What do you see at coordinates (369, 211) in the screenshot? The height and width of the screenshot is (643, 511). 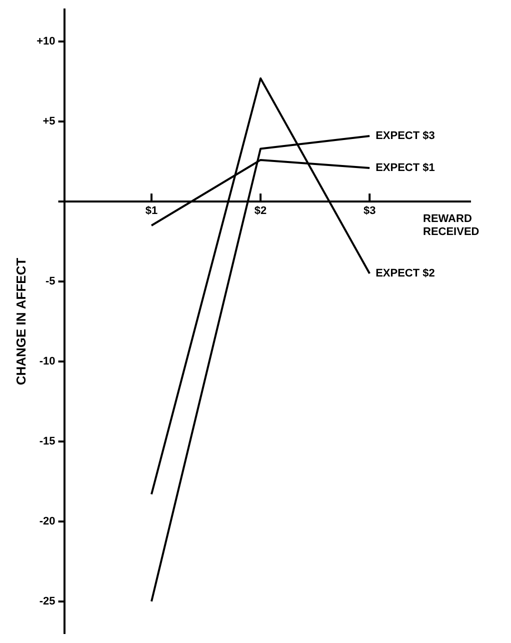 I see `x-tick-label: $3` at bounding box center [369, 211].